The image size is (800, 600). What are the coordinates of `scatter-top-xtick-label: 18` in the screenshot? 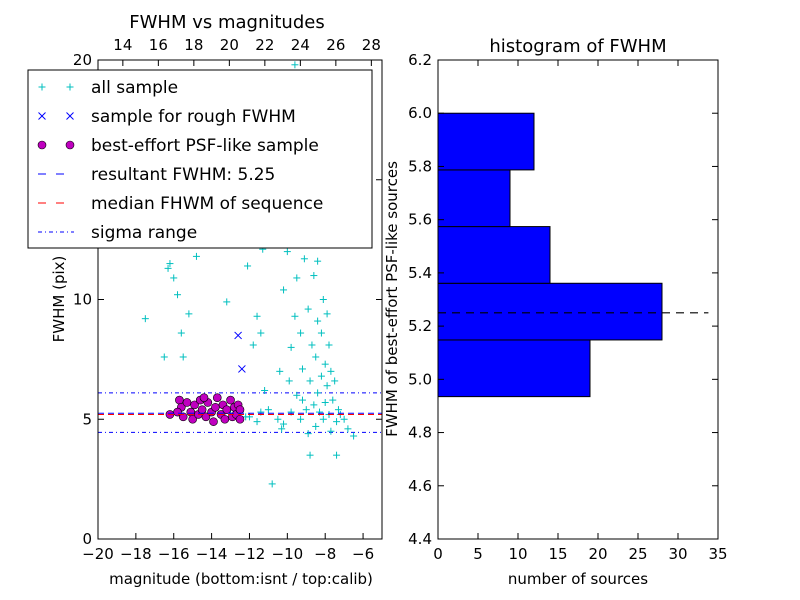 It's located at (193, 45).